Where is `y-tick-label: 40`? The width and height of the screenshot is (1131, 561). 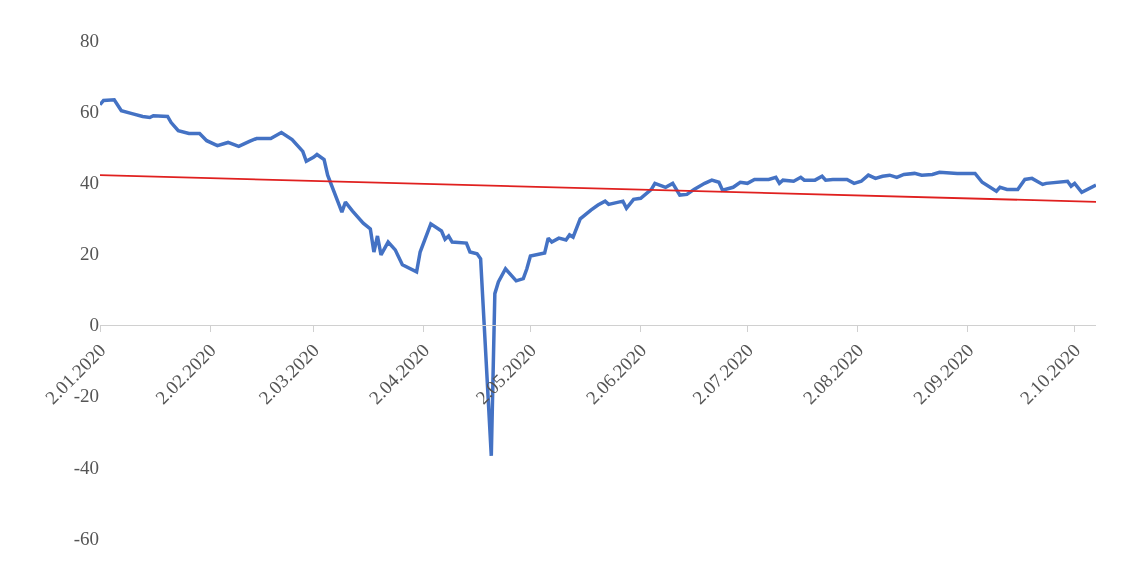 y-tick-label: 40 is located at coordinates (89, 182).